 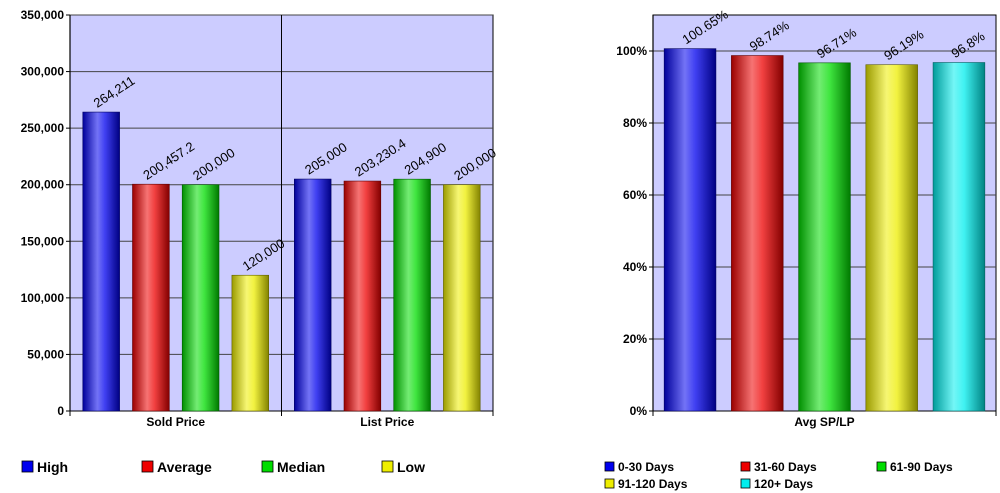 What do you see at coordinates (60, 411) in the screenshot?
I see `y-tick-label: 0` at bounding box center [60, 411].